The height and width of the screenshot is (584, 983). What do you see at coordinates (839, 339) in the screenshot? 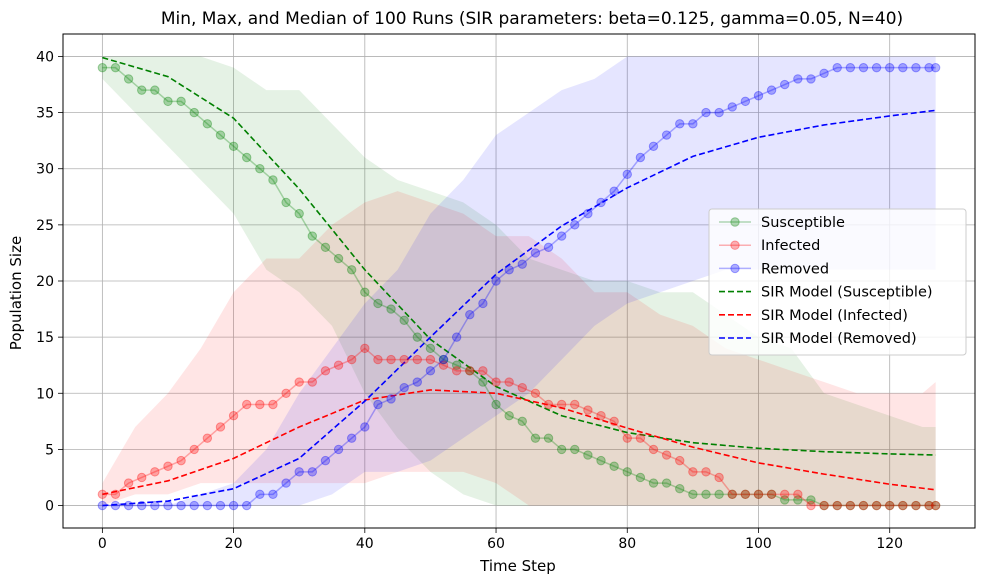
I see `legend-label: SIR Model (Removed)` at bounding box center [839, 339].